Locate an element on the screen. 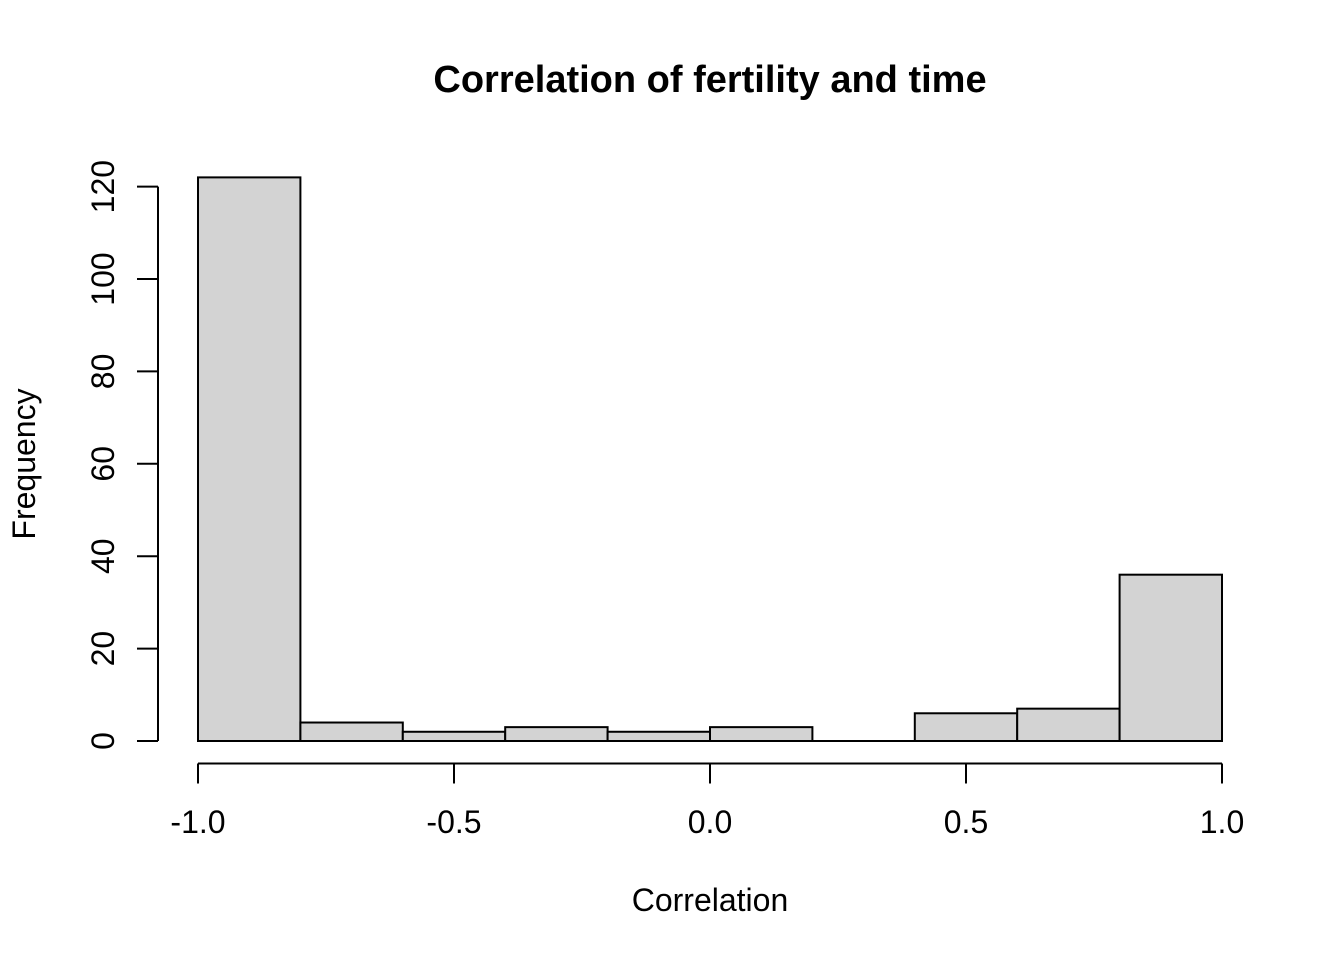 This screenshot has height=960, width=1344. y-axis-title: Frequency is located at coordinates (24, 464).